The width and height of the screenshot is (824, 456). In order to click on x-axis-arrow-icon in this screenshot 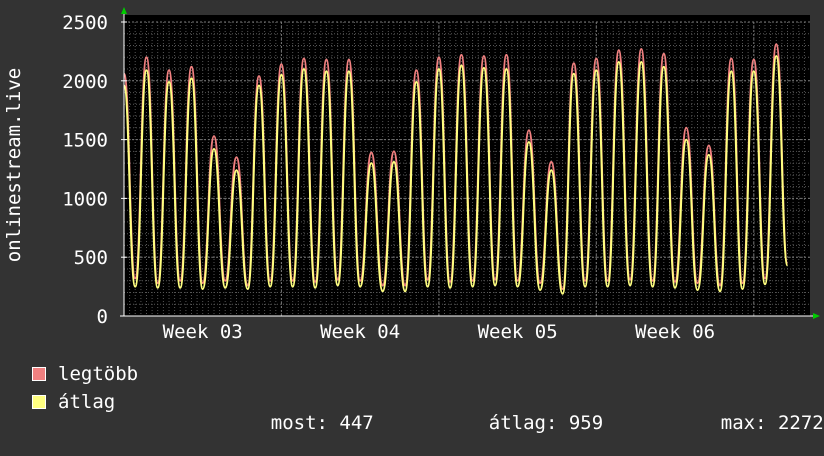, I will do `click(816, 316)`.